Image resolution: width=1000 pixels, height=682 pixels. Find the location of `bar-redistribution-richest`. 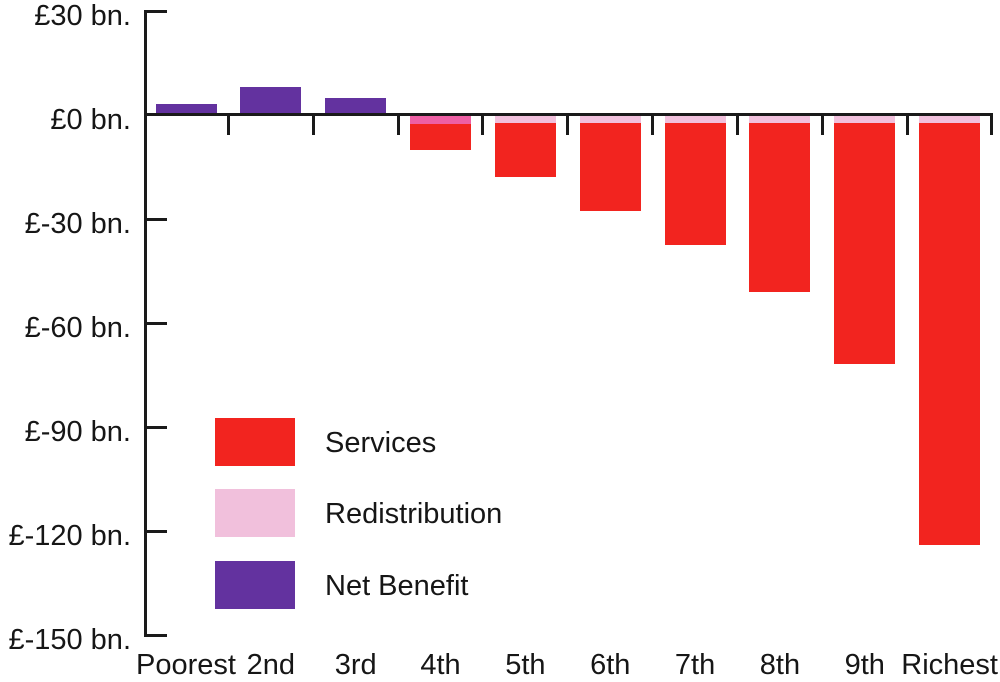

bar-redistribution-richest is located at coordinates (950, 119).